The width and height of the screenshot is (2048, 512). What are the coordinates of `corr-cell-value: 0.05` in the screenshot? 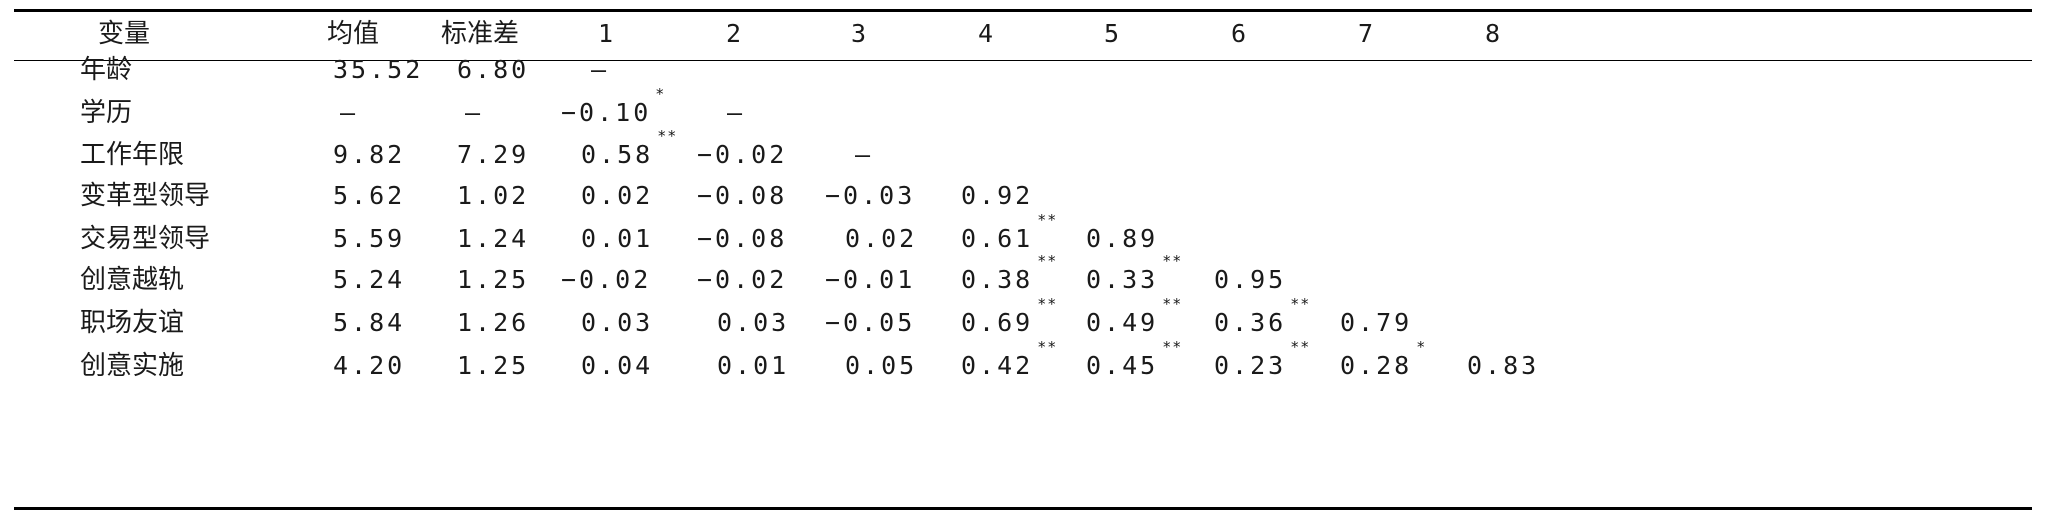 It's located at (881, 365).